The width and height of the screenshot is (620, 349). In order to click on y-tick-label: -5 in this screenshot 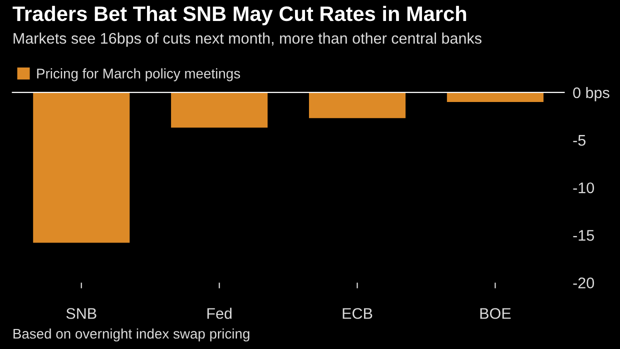, I will do `click(579, 140)`.